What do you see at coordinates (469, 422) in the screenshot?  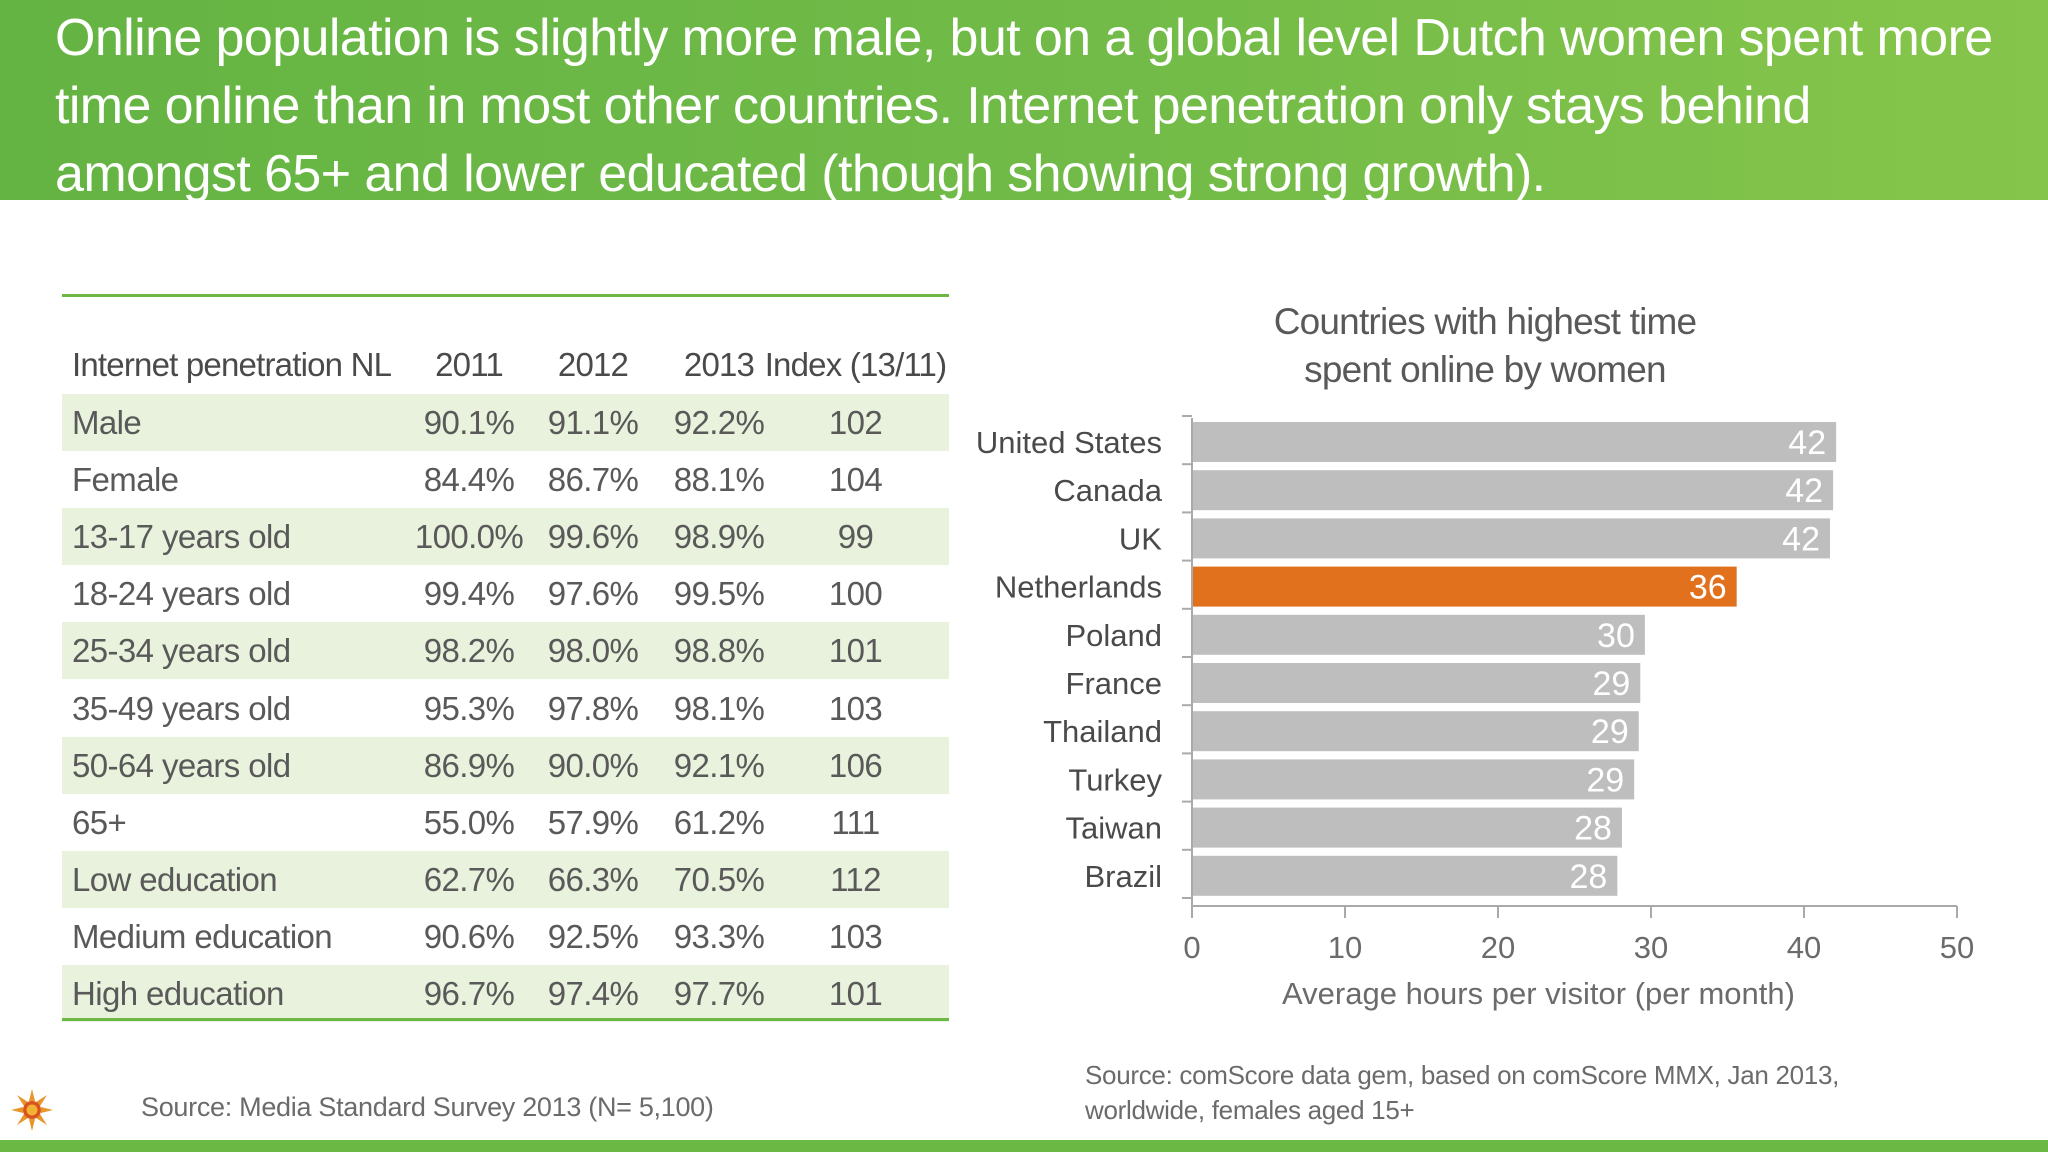 I see `cell-2011: 90.1%` at bounding box center [469, 422].